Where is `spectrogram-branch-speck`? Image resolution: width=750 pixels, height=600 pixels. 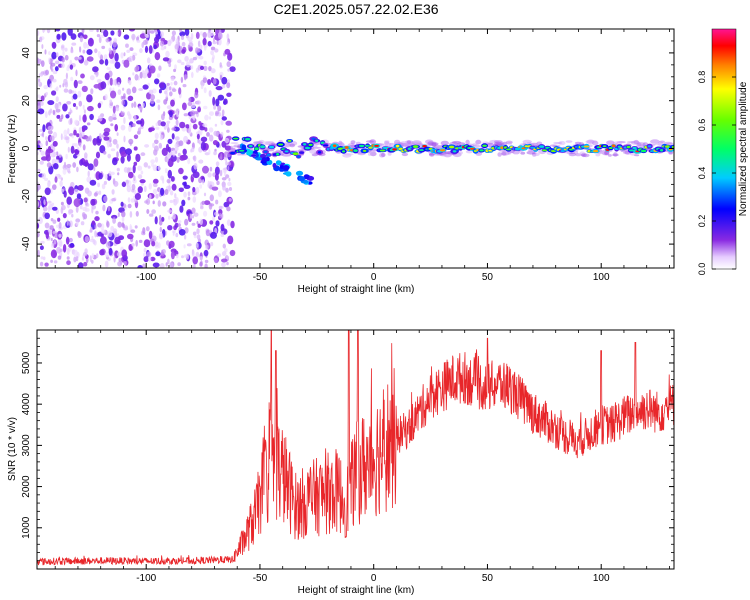
spectrogram-branch-speck is located at coordinates (301, 179).